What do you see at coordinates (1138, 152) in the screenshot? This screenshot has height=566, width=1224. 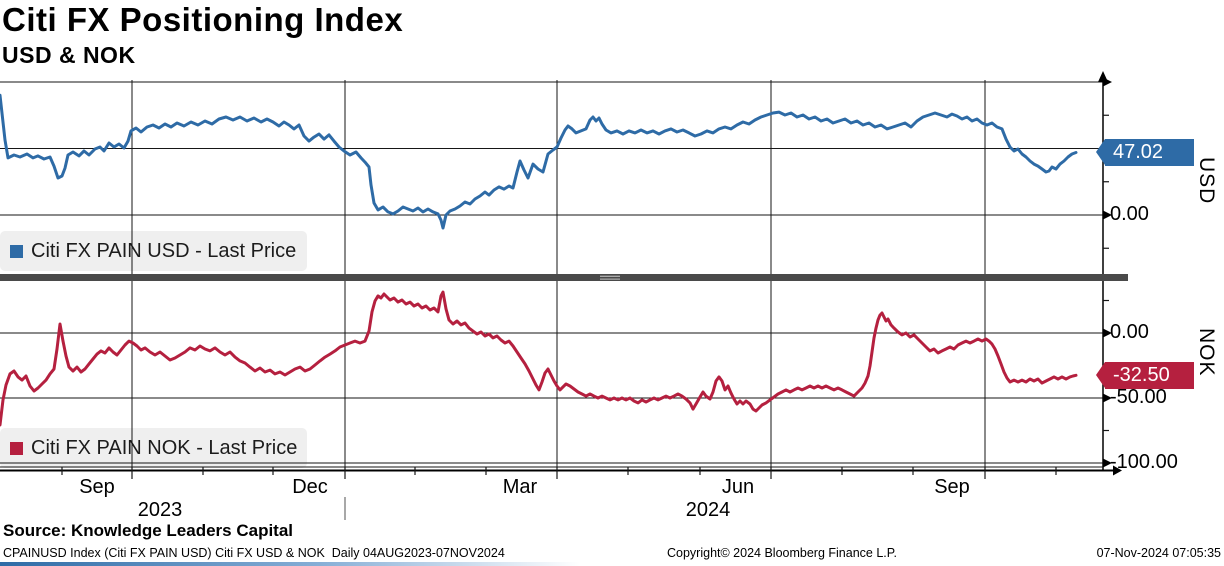 I see `usd-last-price: 47.02` at bounding box center [1138, 152].